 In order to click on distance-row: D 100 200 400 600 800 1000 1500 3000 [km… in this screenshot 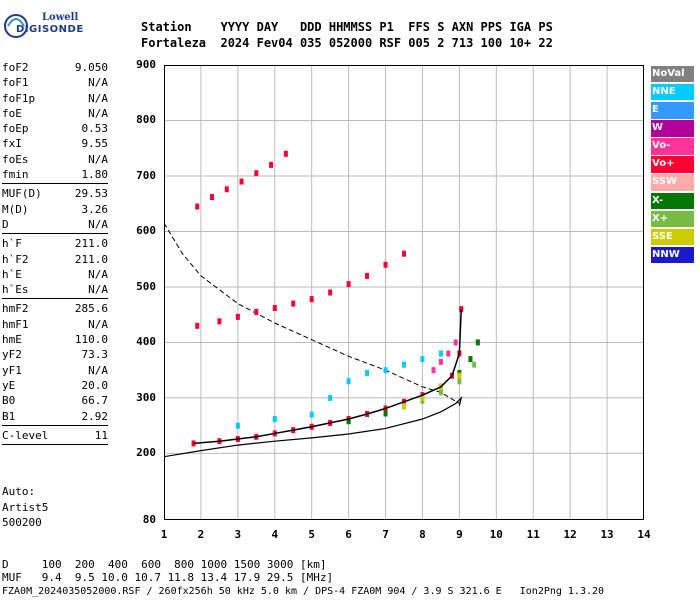, I will do `click(164, 564)`.